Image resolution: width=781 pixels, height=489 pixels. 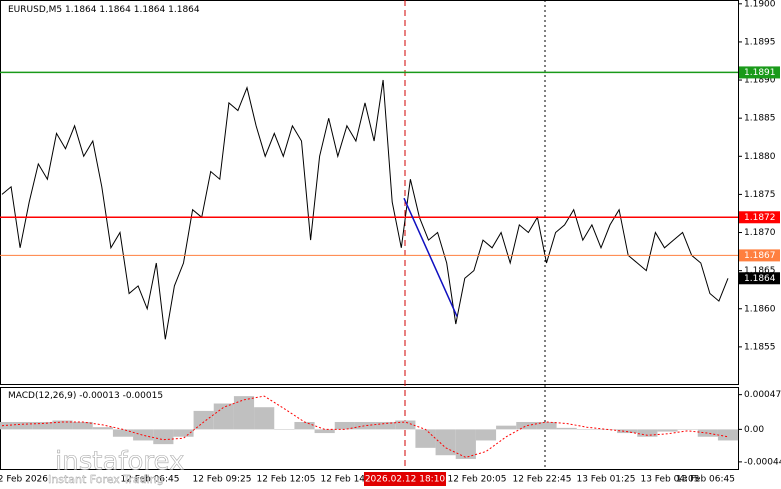 I want to click on x-tick-label: 12 Feb 20:05, so click(x=476, y=480).